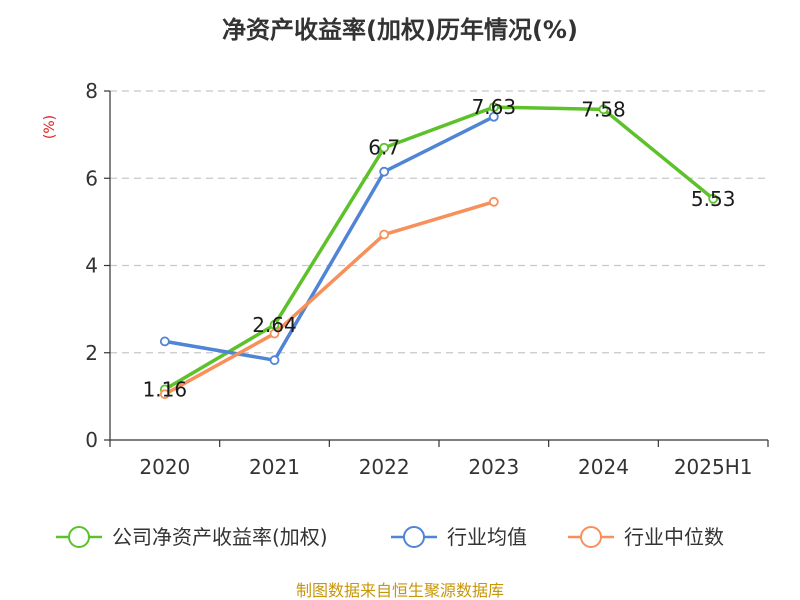 Image resolution: width=800 pixels, height=600 pixels. Describe the element at coordinates (91, 266) in the screenshot. I see `y-tick-label: 4` at that location.